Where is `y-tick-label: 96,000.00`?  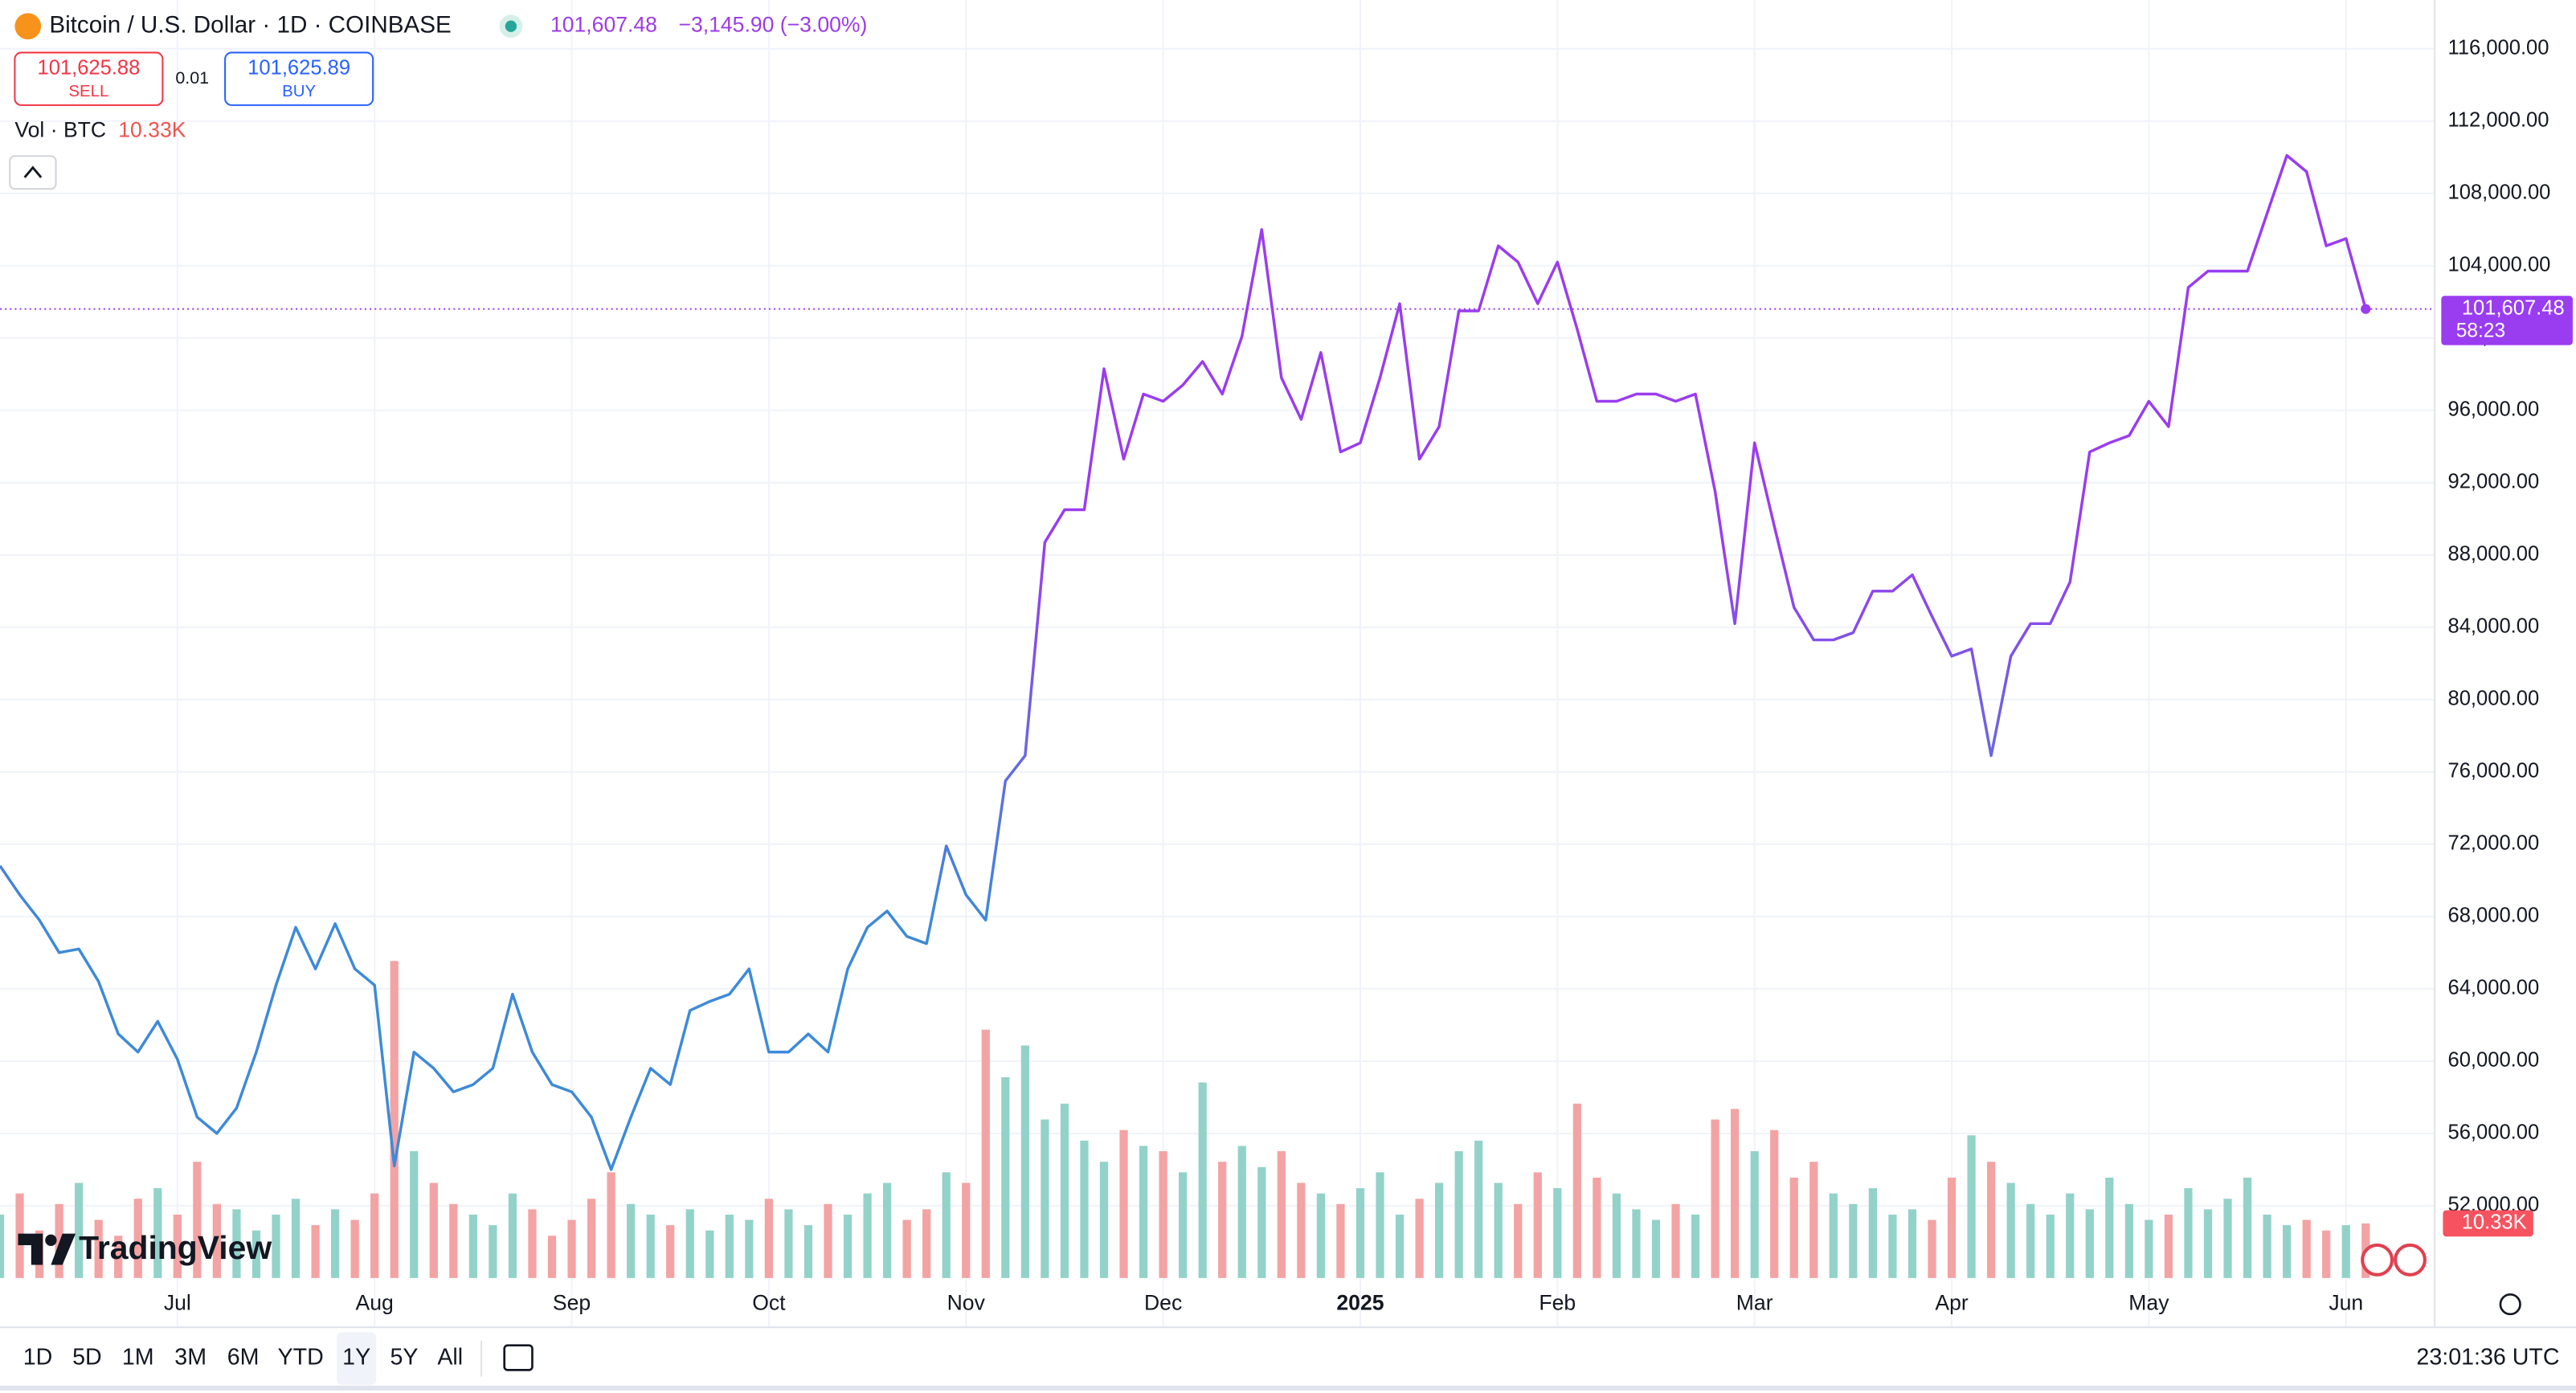
y-tick-label: 96,000.00 is located at coordinates (2494, 409).